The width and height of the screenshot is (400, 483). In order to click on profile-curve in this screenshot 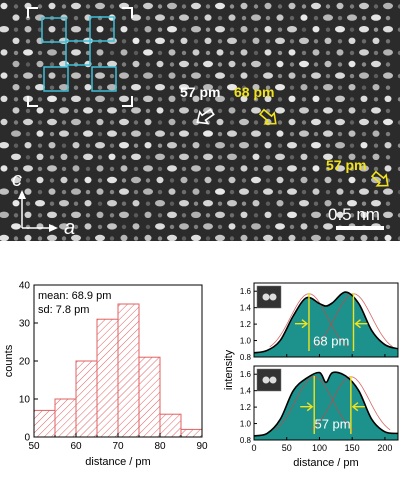, I will do `click(326, 404)`.